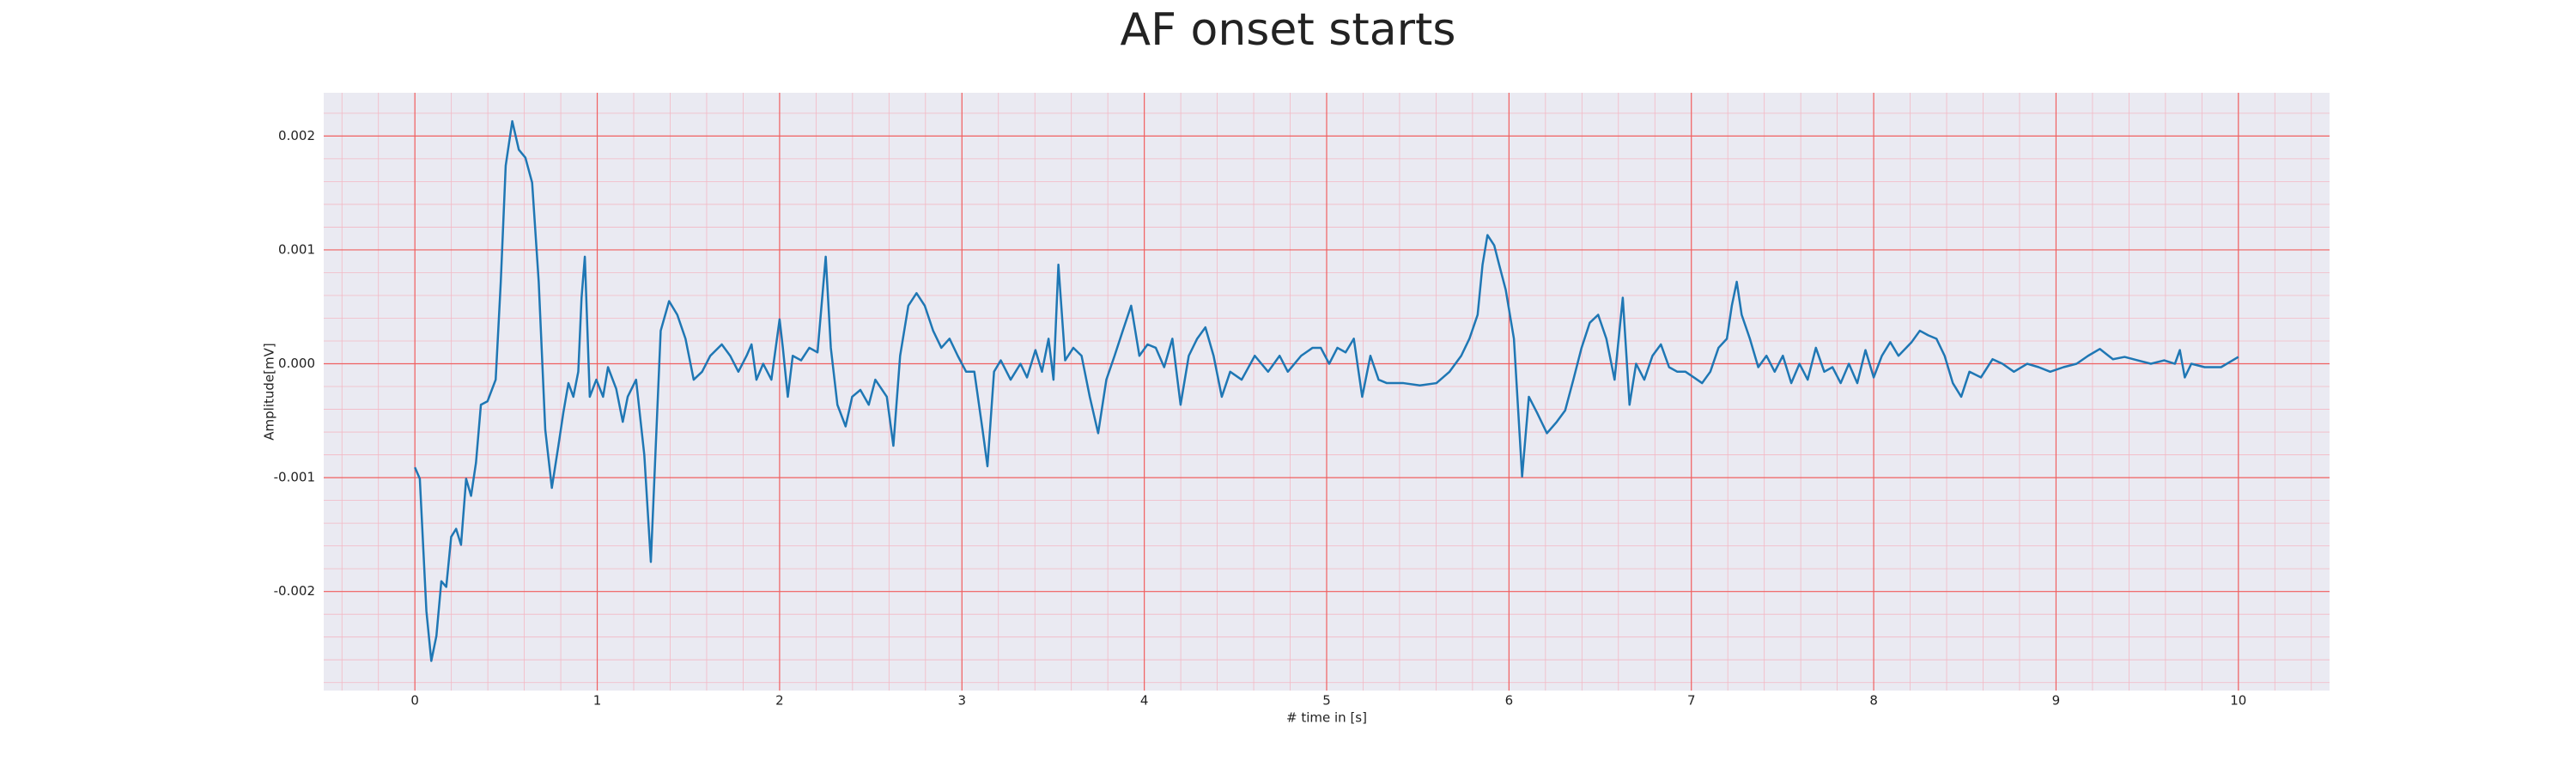 The width and height of the screenshot is (2576, 773). I want to click on x-tick-label: 4, so click(1144, 701).